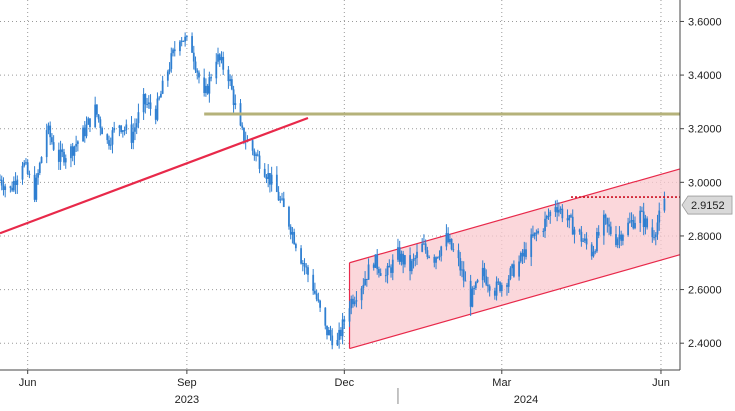  Describe the element at coordinates (187, 400) in the screenshot. I see `year-label: 2023` at that location.